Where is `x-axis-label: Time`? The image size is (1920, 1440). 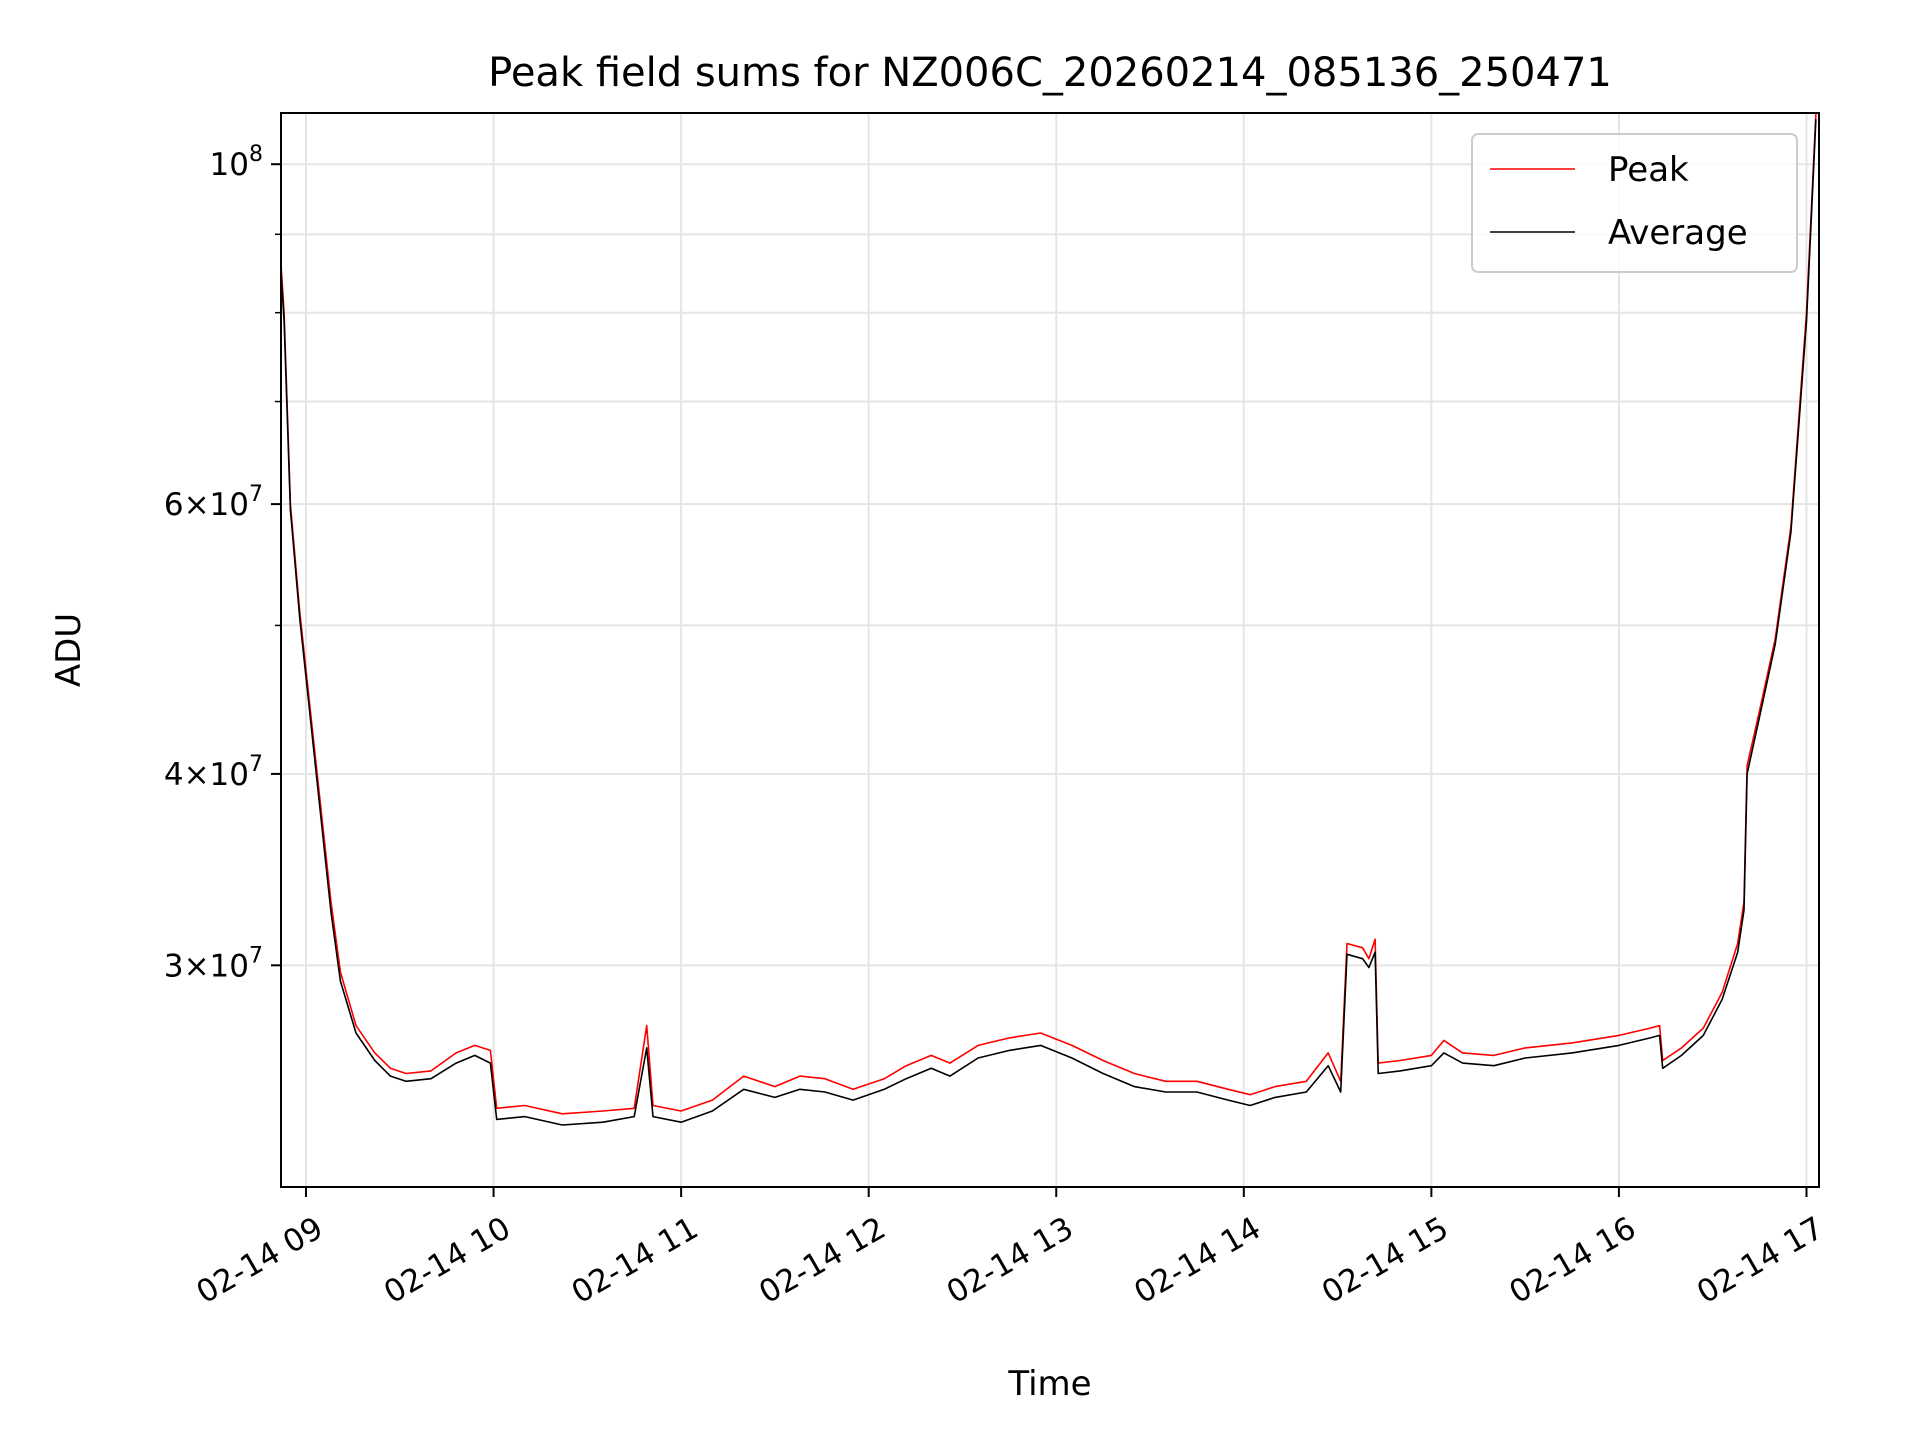 x-axis-label: Time is located at coordinates (1049, 1384).